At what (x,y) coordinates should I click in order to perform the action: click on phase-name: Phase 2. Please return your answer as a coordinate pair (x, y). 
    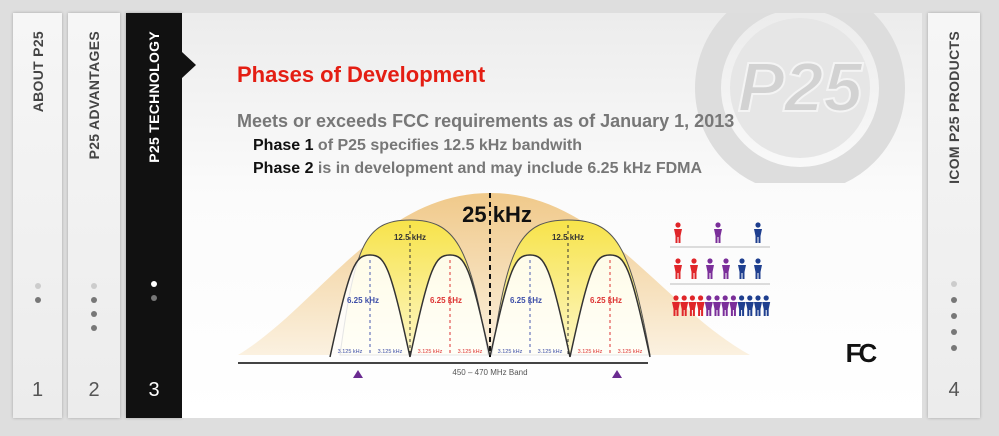
    Looking at the image, I should click on (283, 168).